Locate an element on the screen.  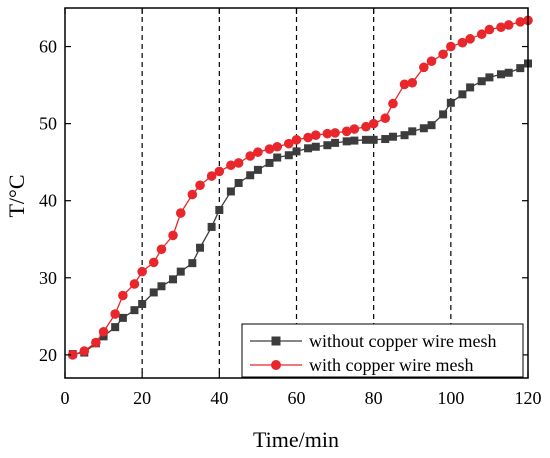
legend-marker-circle is located at coordinates (276, 365).